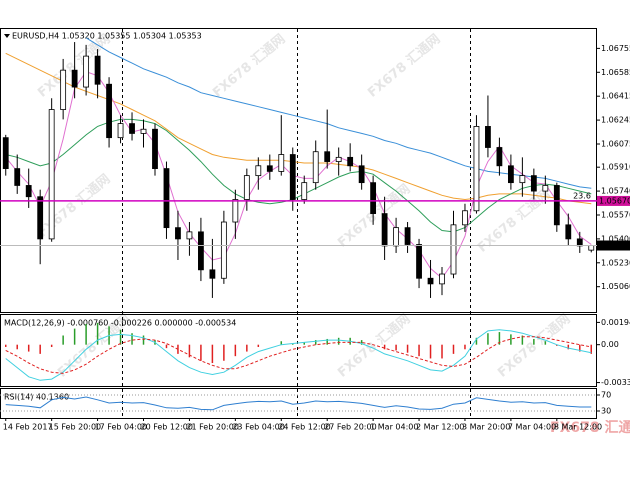 The width and height of the screenshot is (630, 490). Describe the element at coordinates (615, 72) in the screenshot. I see `y-tick-label: 1.06585` at that location.